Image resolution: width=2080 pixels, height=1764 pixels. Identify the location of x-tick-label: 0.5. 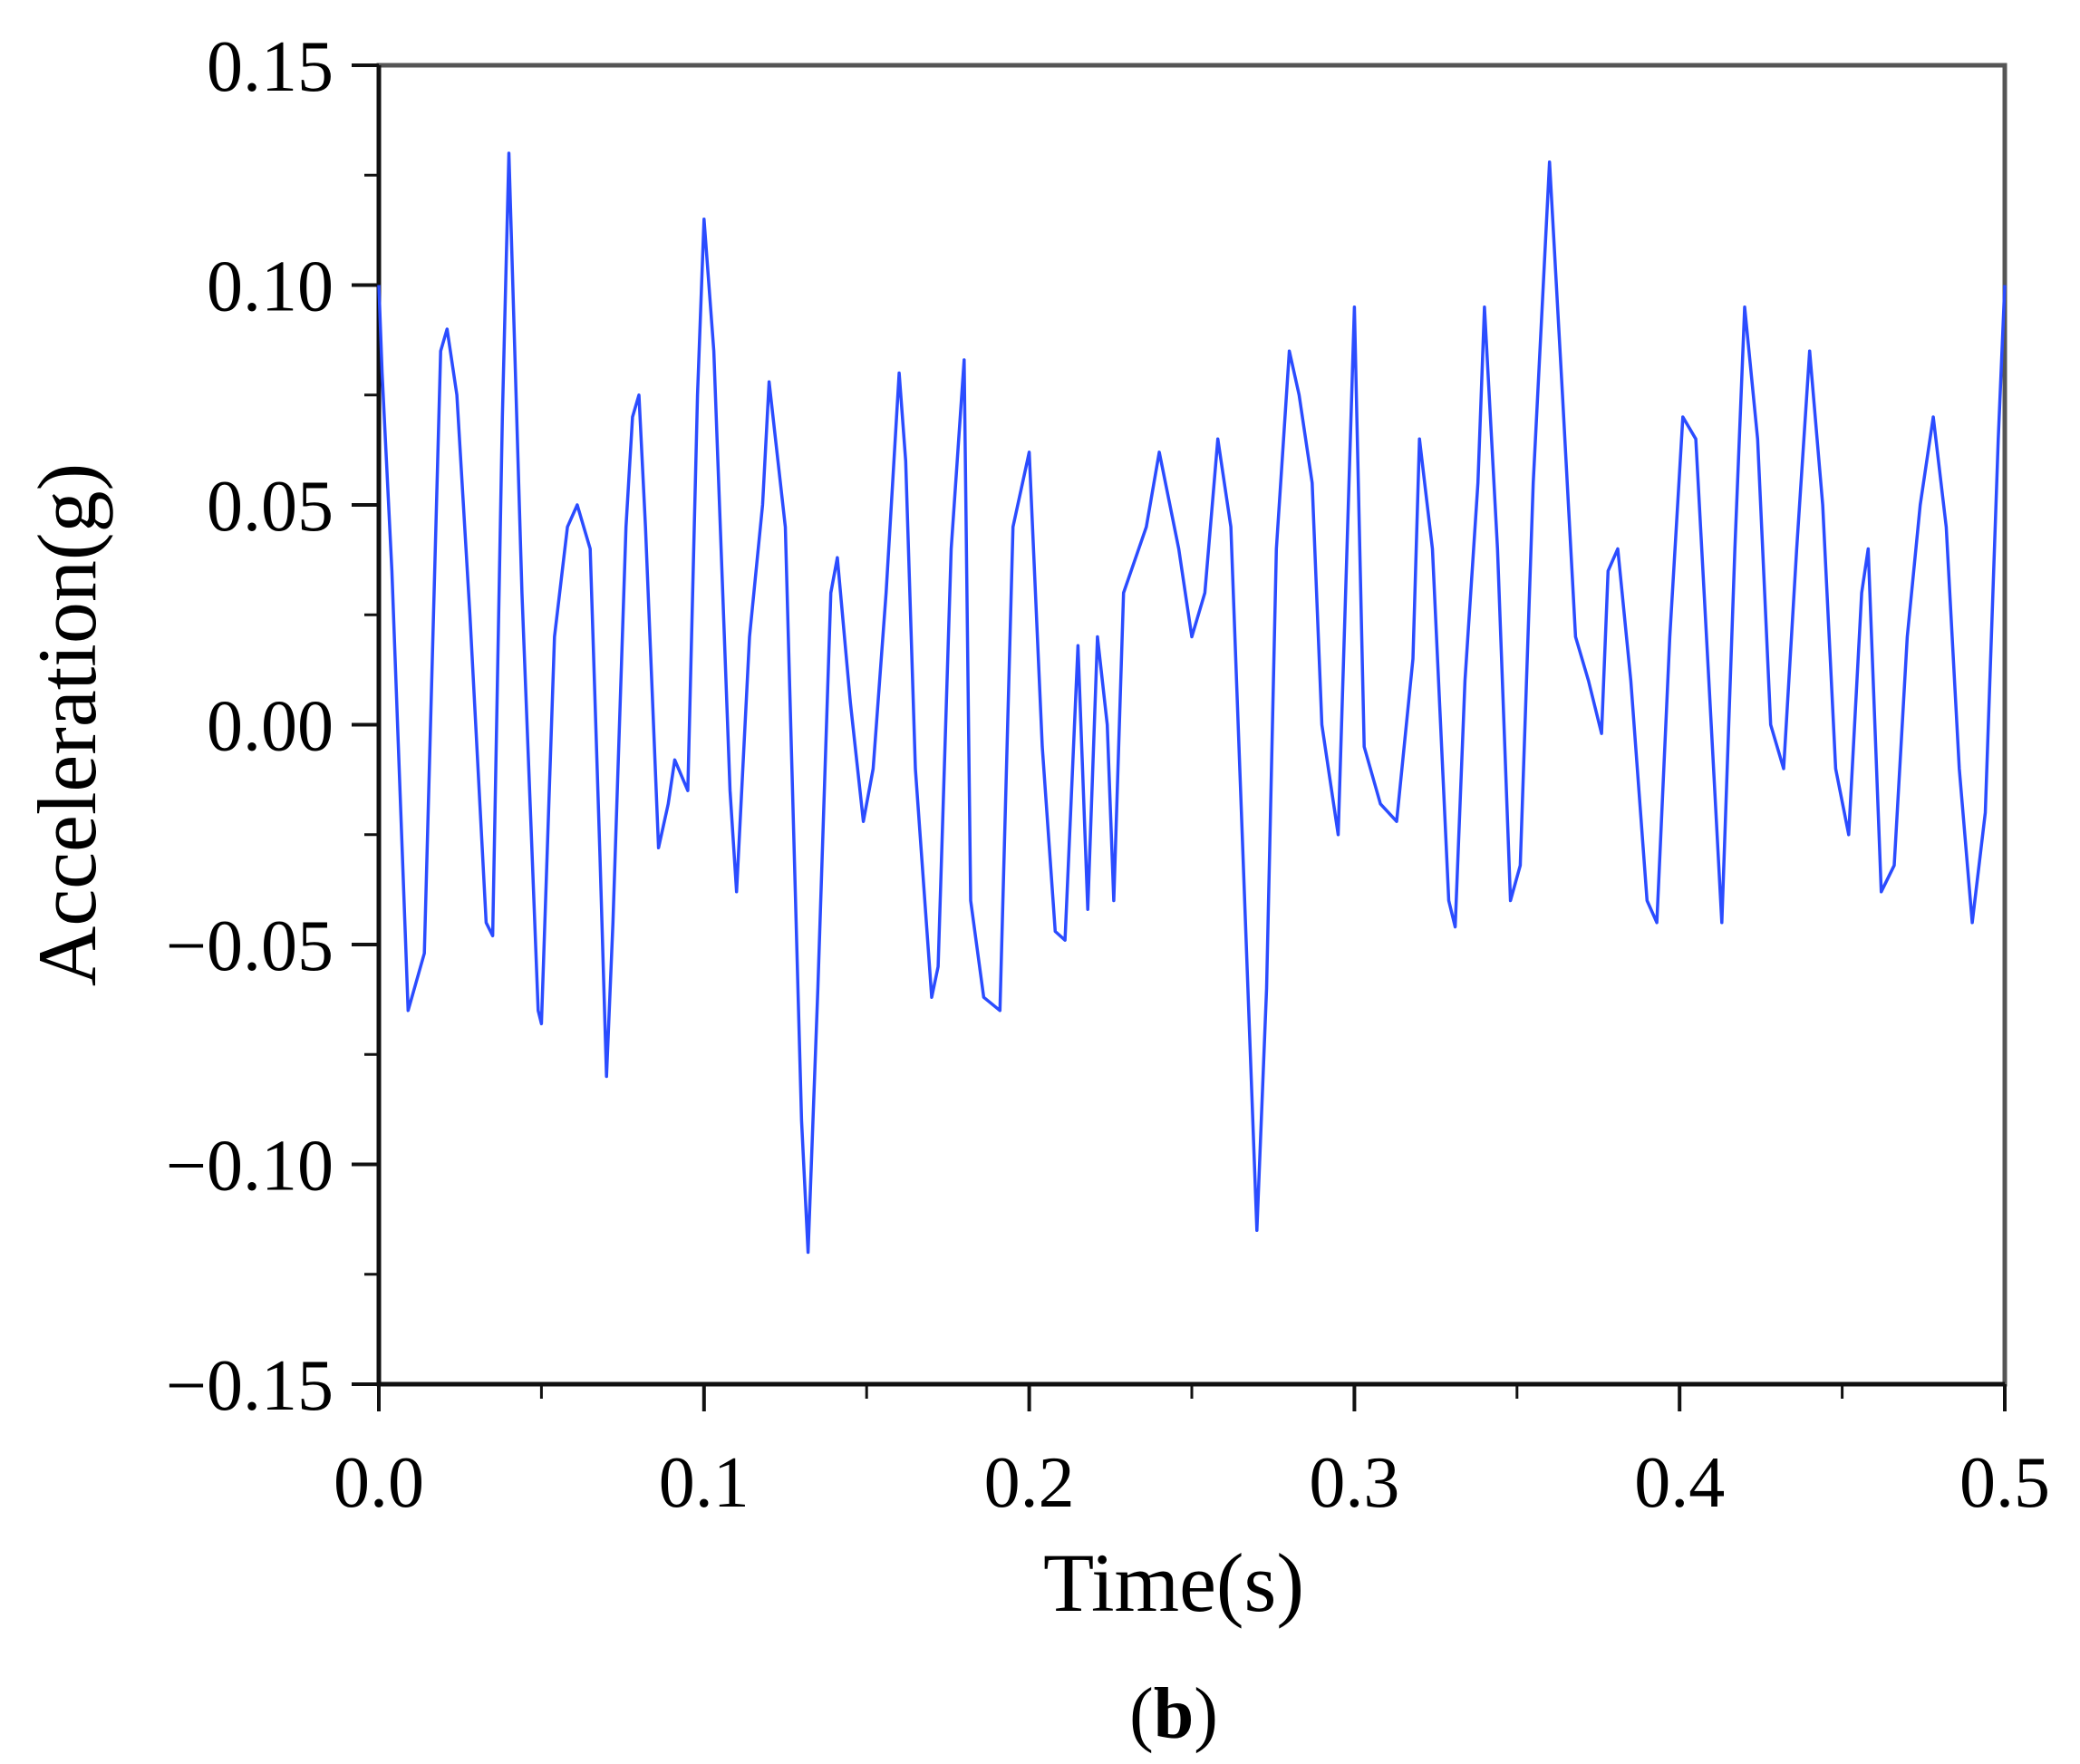
(2004, 1483).